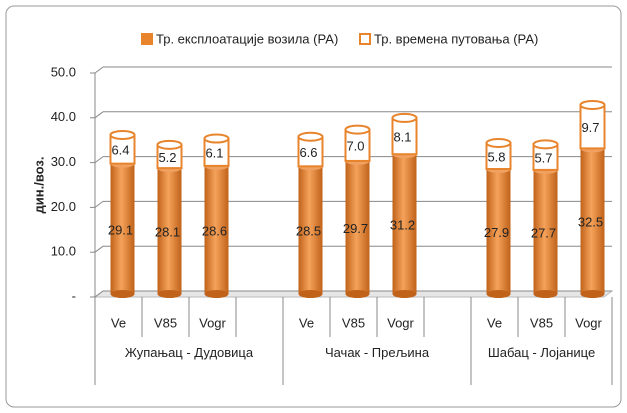  Describe the element at coordinates (63, 116) in the screenshot. I see `y-tick-label: 40.0` at that location.